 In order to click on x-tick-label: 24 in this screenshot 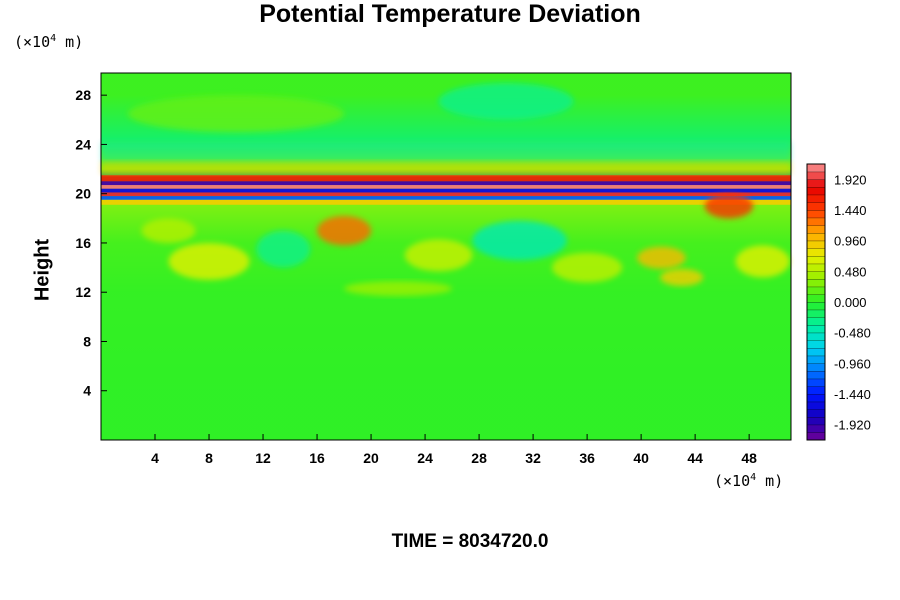, I will do `click(425, 458)`.